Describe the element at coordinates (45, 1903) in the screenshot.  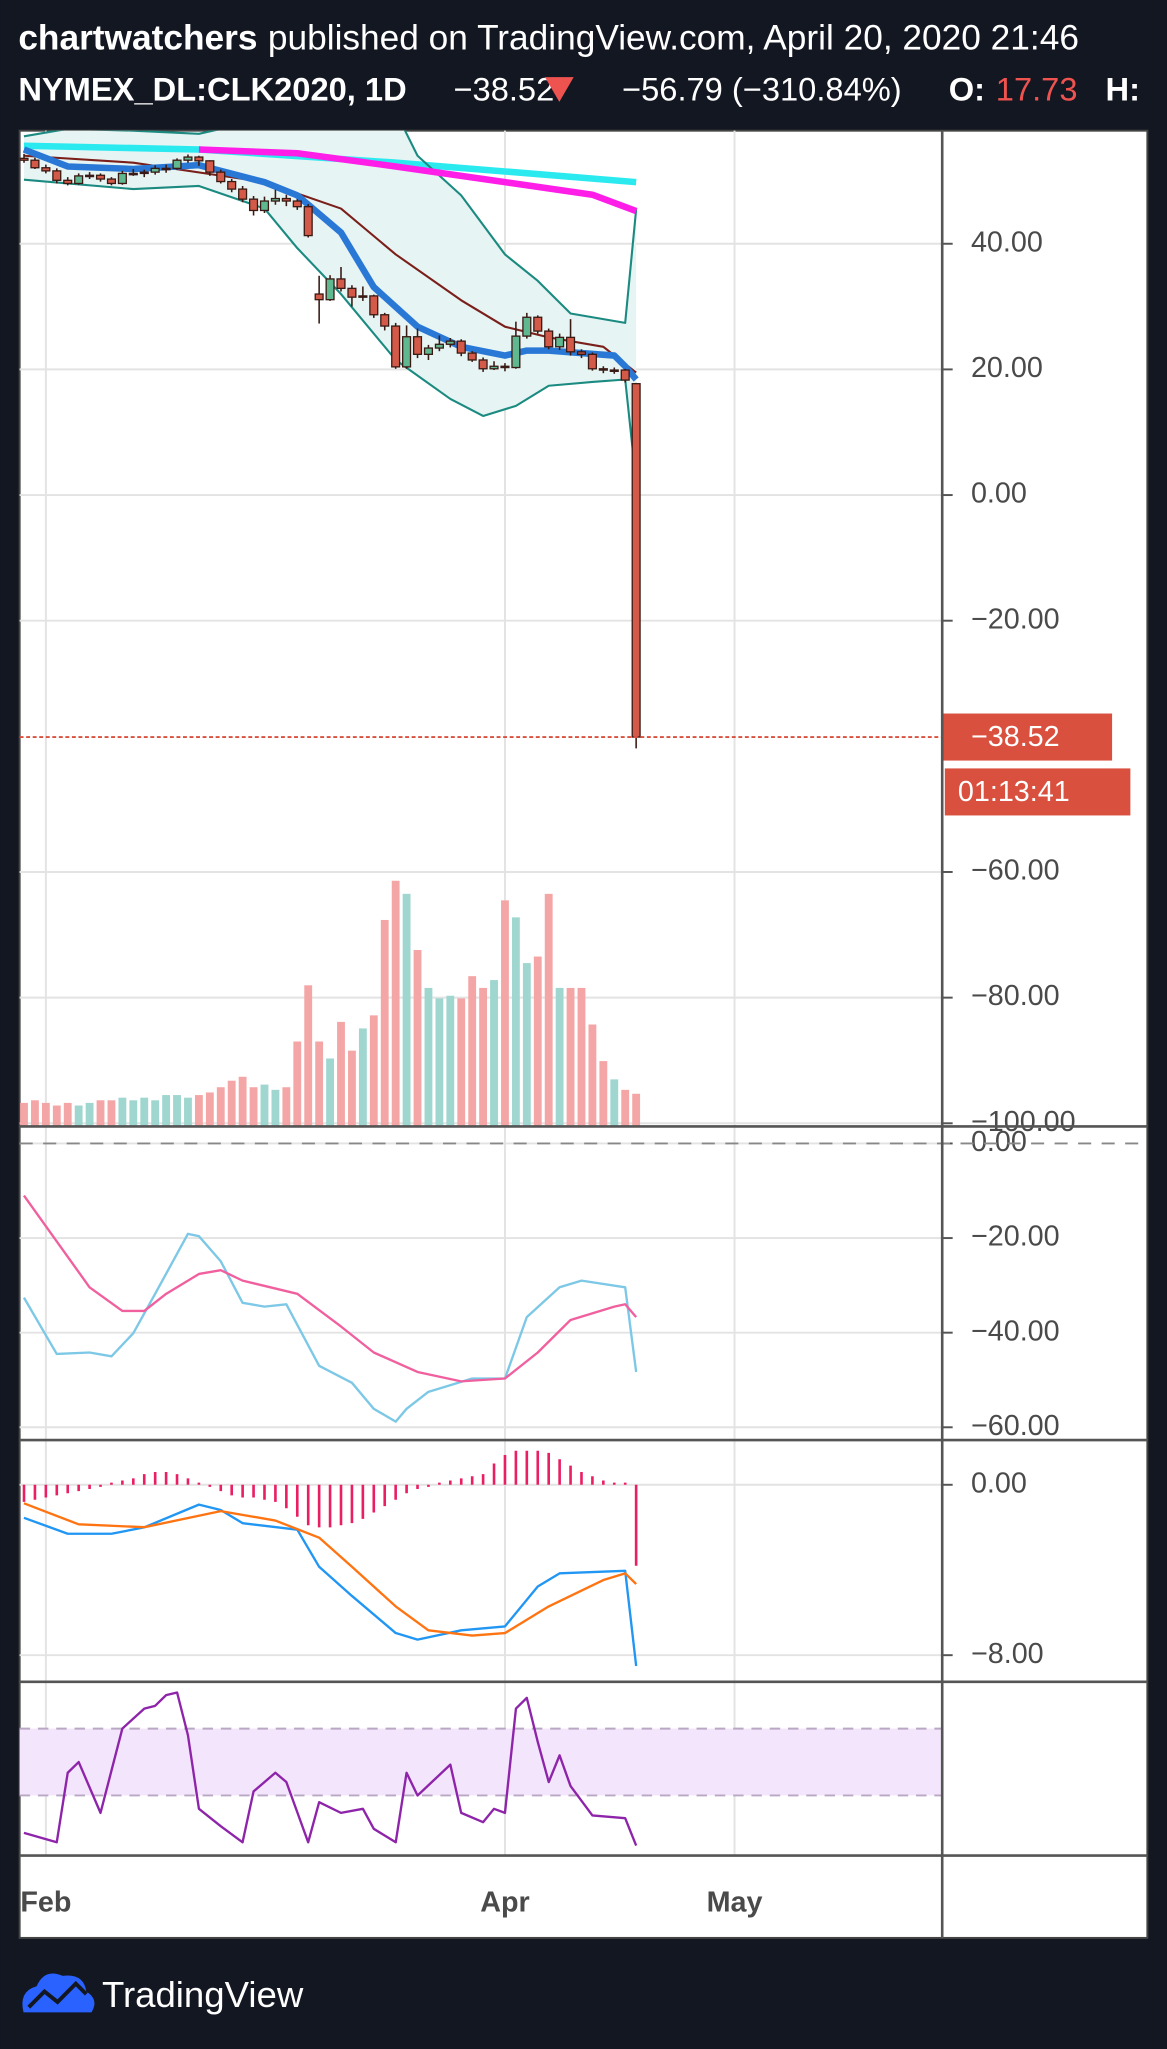
I see `x-tick-label: Feb` at that location.